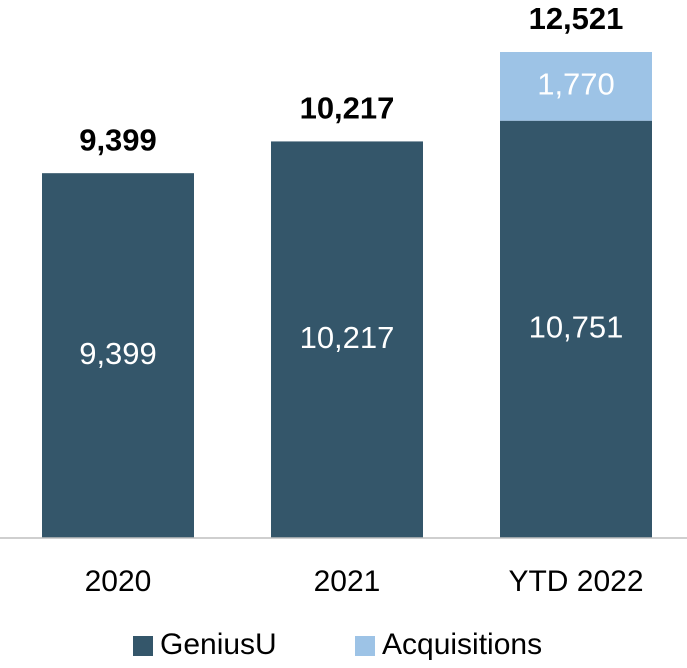 The image size is (687, 668). What do you see at coordinates (118, 139) in the screenshot?
I see `total-label: 9,399` at bounding box center [118, 139].